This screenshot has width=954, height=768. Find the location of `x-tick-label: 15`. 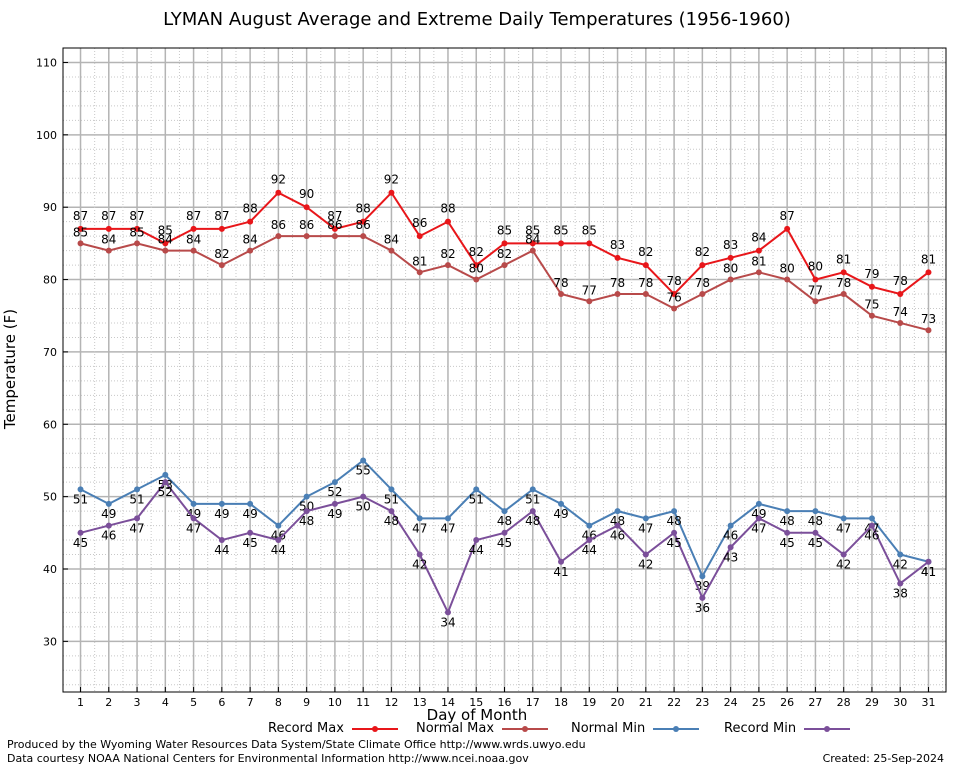

x-tick-label: 15 is located at coordinates (476, 702).